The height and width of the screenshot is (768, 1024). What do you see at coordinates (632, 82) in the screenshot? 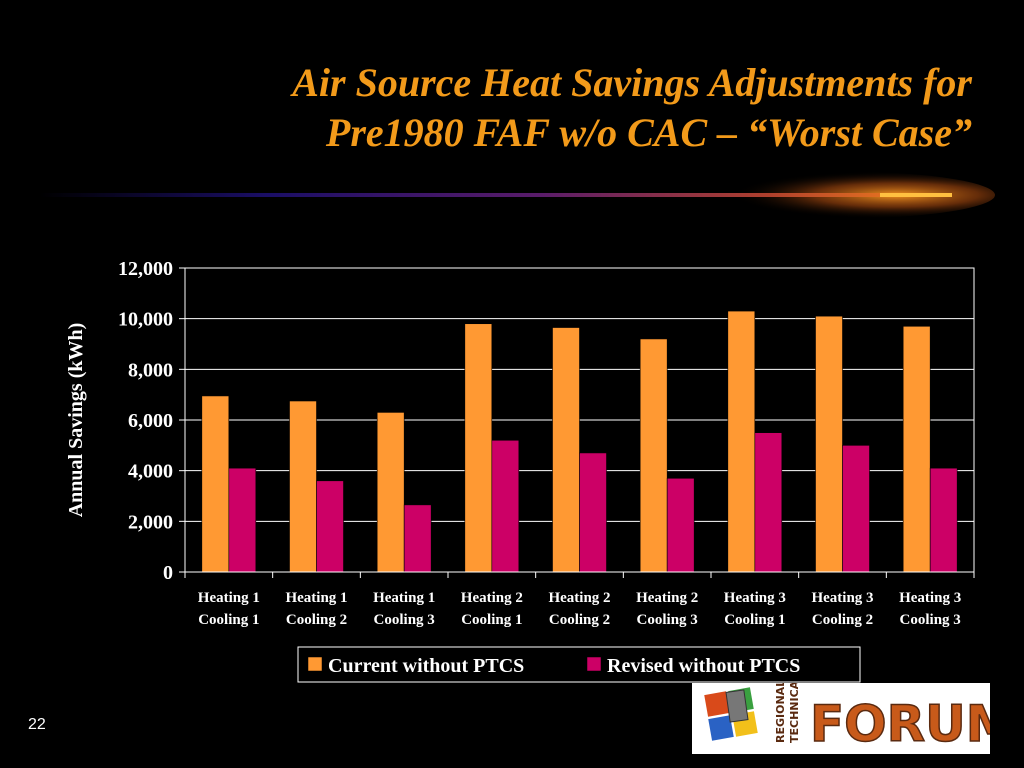
I see `title-line-1: Air Source Heat Savings Adjustments for` at bounding box center [632, 82].